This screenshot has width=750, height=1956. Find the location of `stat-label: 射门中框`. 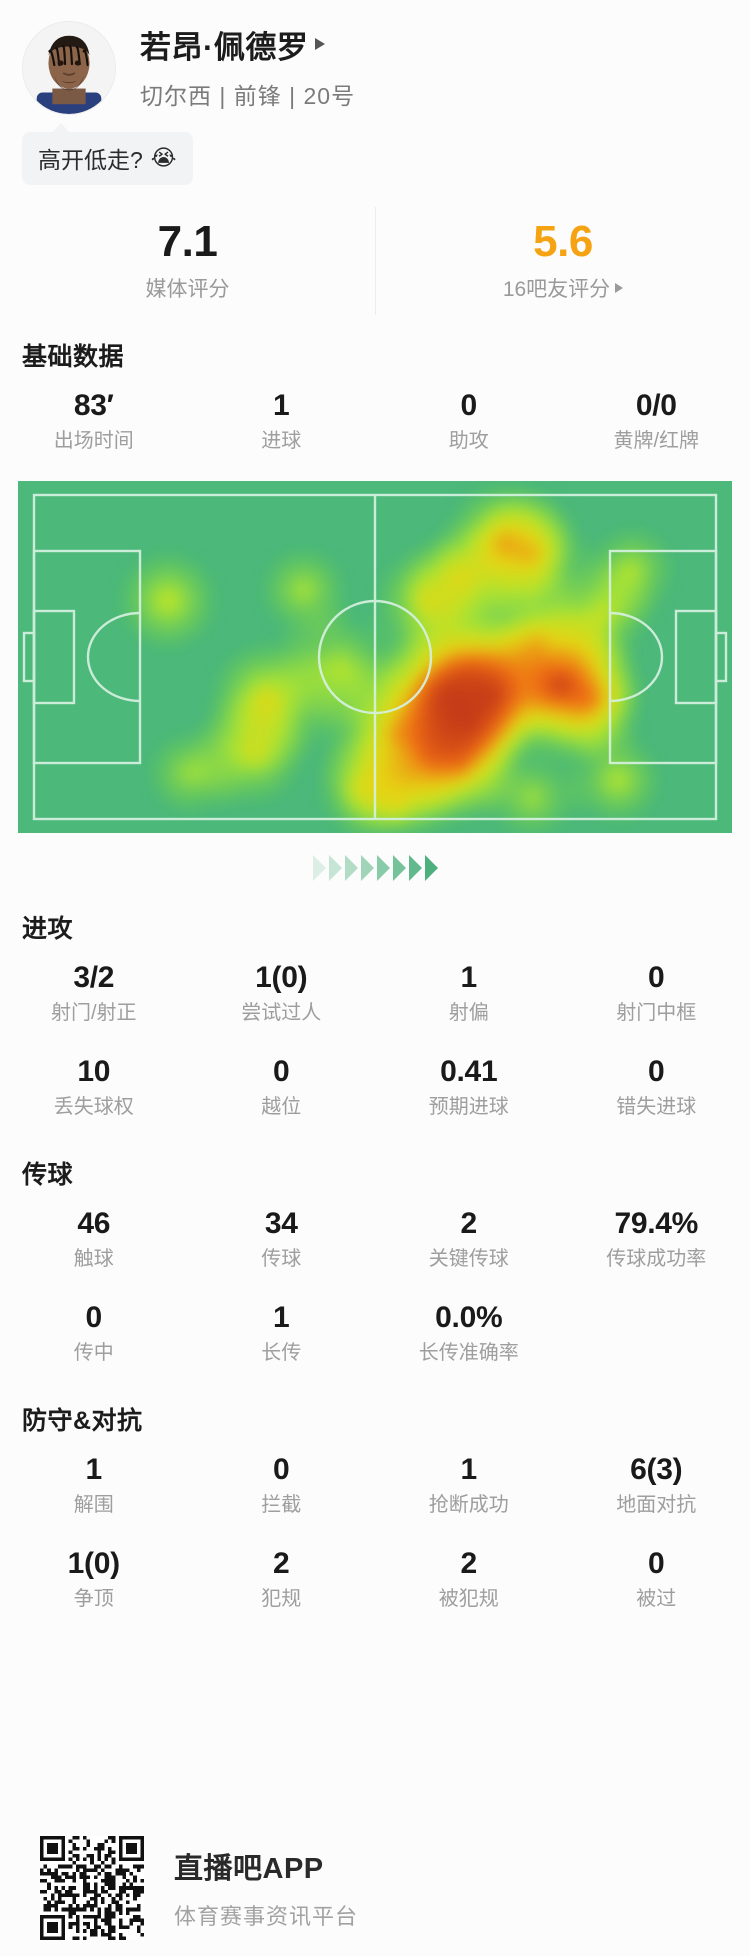

stat-label: 射门中框 is located at coordinates (656, 1013).